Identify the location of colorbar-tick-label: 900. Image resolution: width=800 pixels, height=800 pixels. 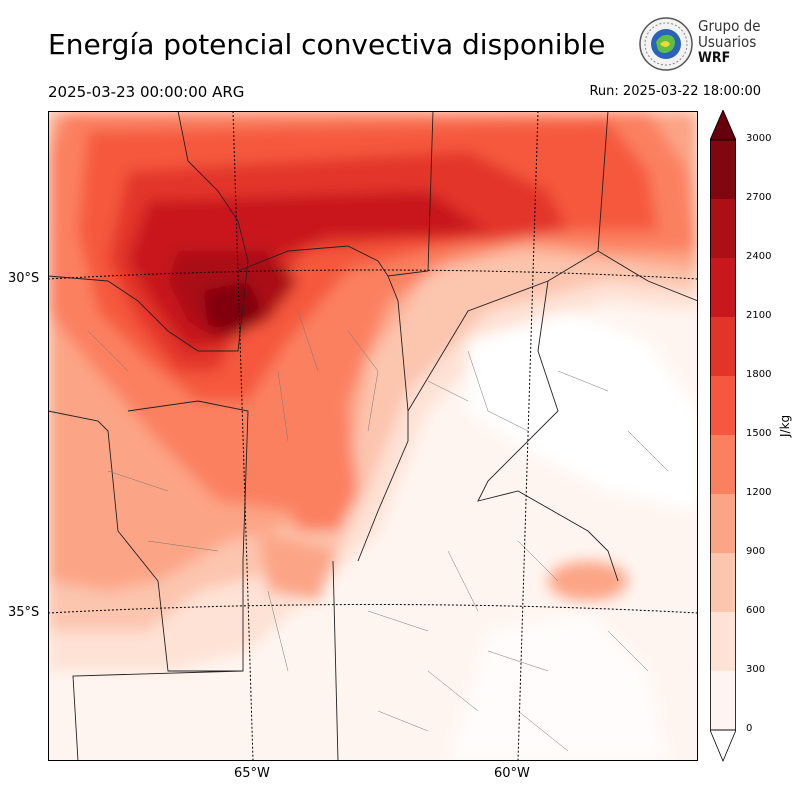
(756, 551).